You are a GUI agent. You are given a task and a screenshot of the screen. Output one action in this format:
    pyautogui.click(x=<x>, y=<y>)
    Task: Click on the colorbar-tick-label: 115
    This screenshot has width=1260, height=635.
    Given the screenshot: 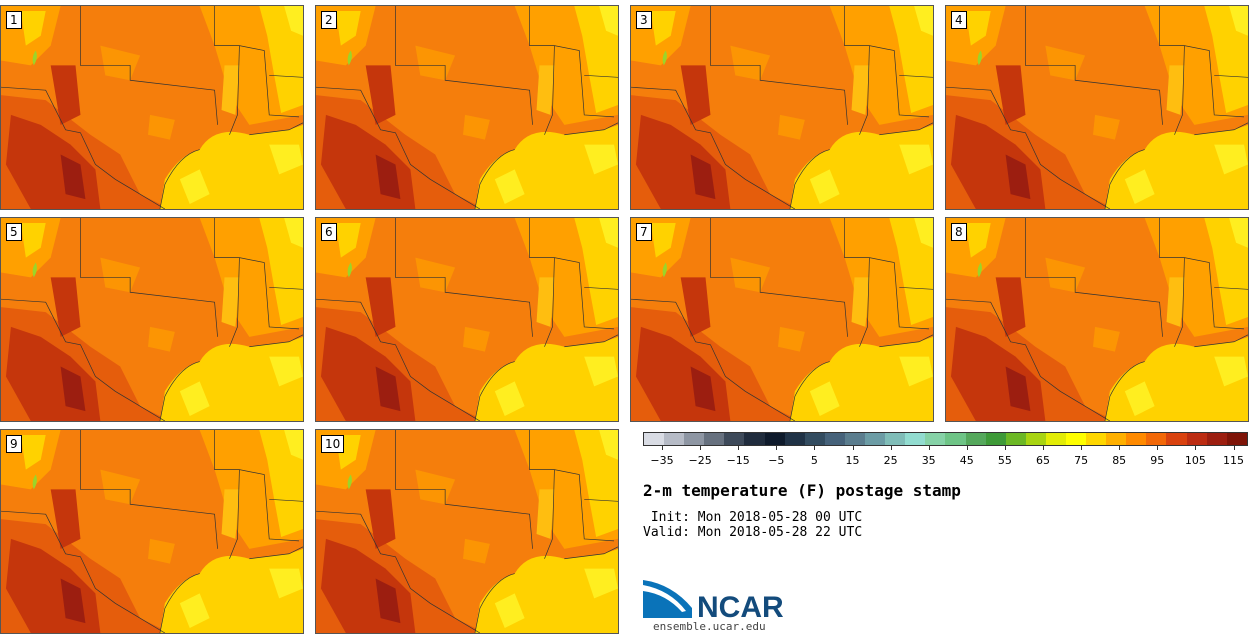 What is the action you would take?
    pyautogui.click(x=1233, y=460)
    